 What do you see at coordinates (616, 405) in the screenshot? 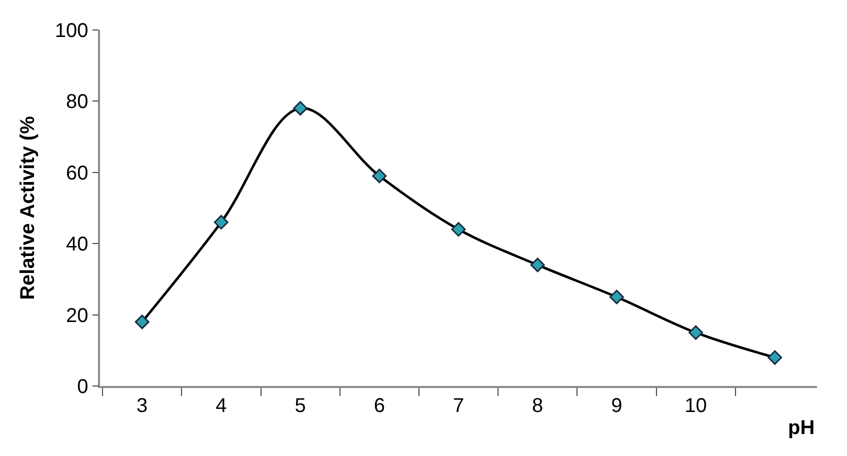
I see `x-tick-label: 9` at bounding box center [616, 405].